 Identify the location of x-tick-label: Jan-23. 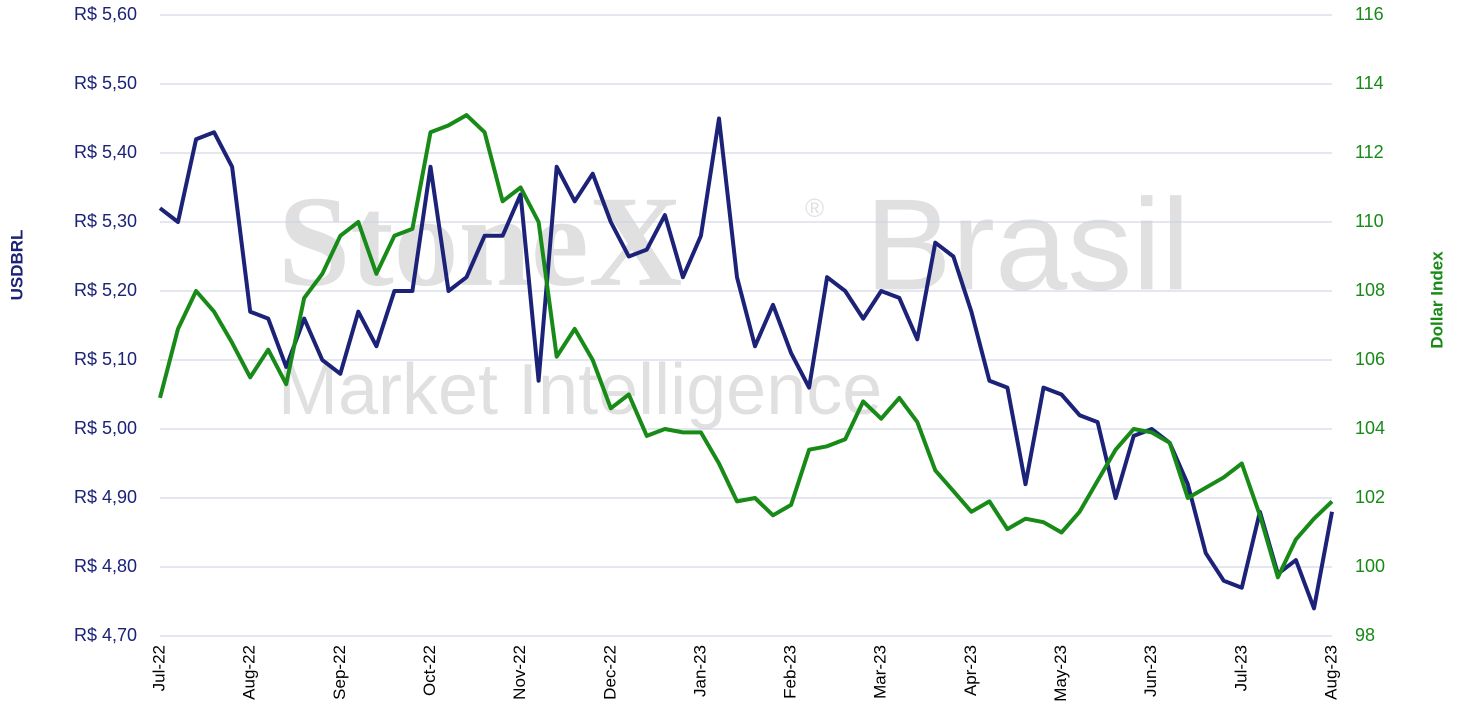
(699, 671).